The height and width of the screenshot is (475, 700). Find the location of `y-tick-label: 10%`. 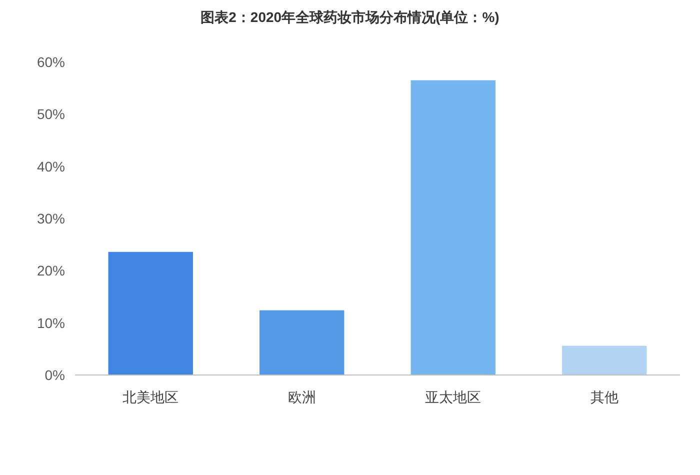

y-tick-label: 10% is located at coordinates (50, 322).